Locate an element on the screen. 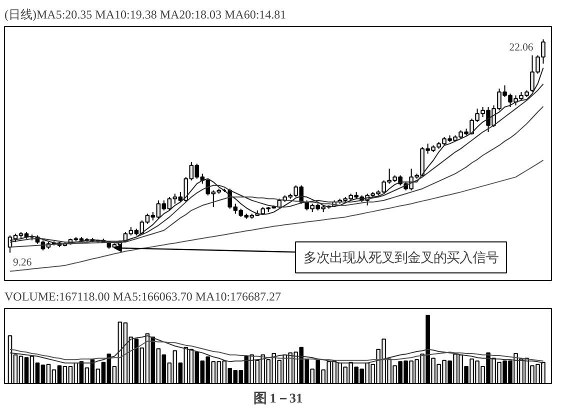  chart-title: (日线)MA5:20.35 MA10:19.38 MA20:18.03 MA60:14.81 is located at coordinates (145, 15).